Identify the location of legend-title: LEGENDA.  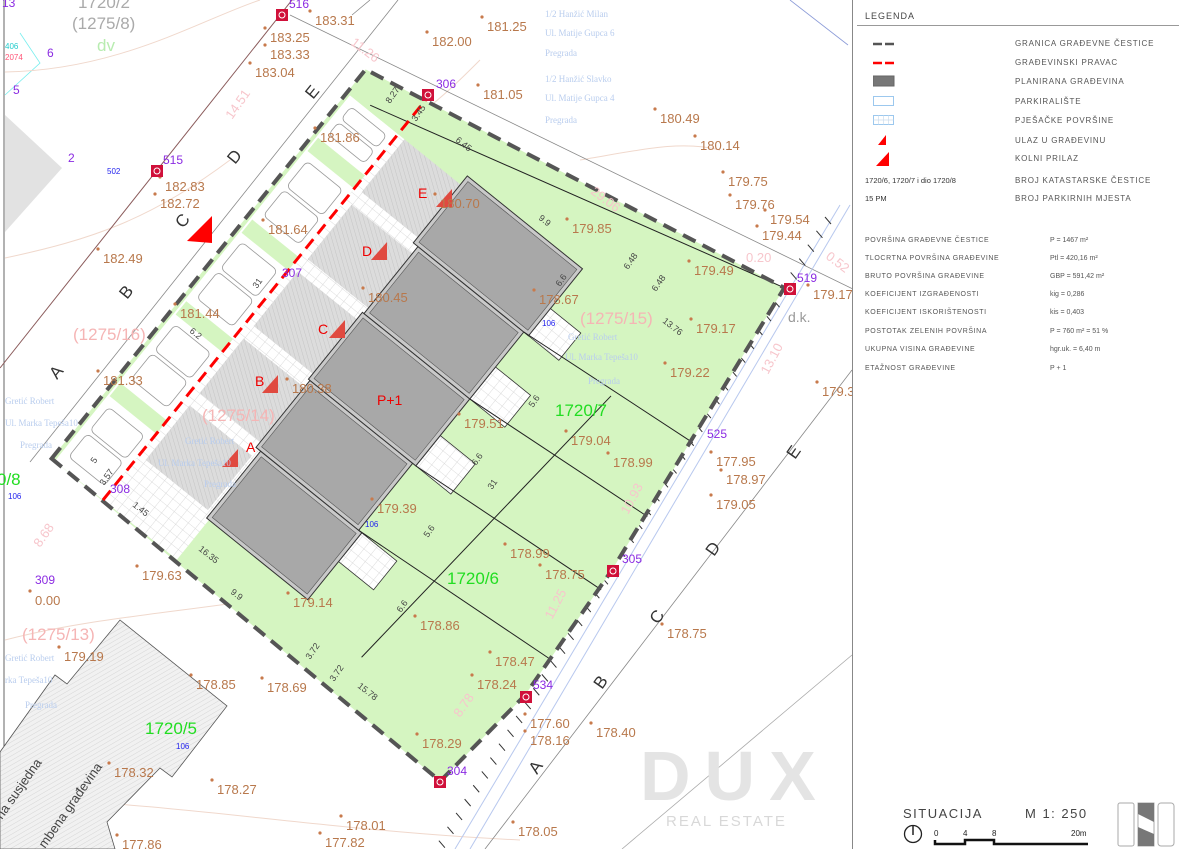
(890, 16).